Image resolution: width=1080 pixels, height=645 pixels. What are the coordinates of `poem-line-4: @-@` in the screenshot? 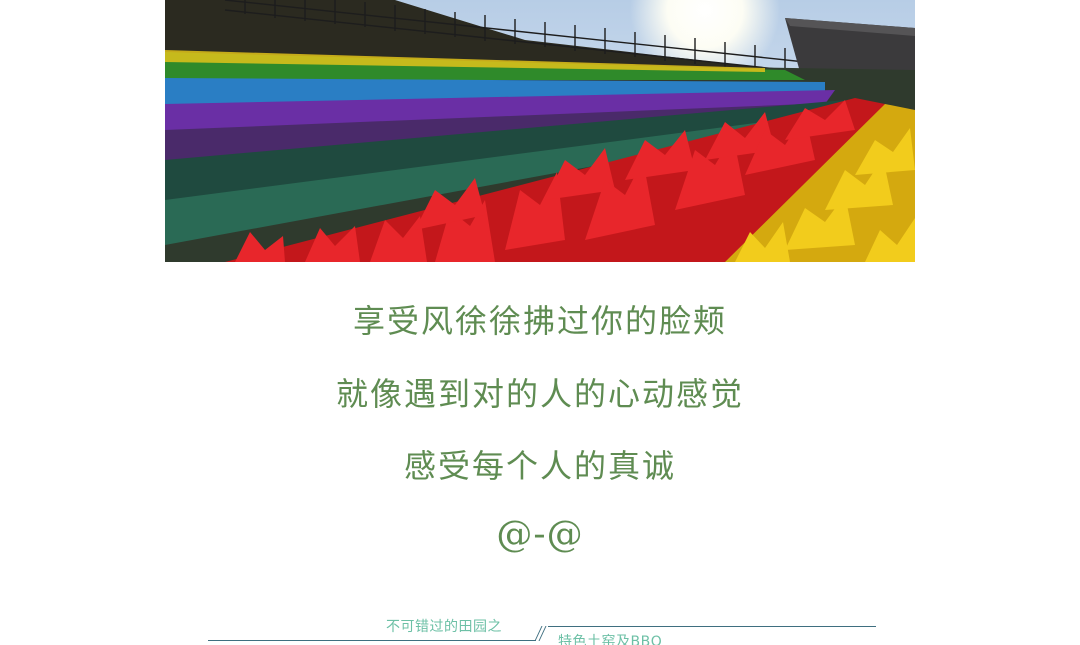 It's located at (540, 534).